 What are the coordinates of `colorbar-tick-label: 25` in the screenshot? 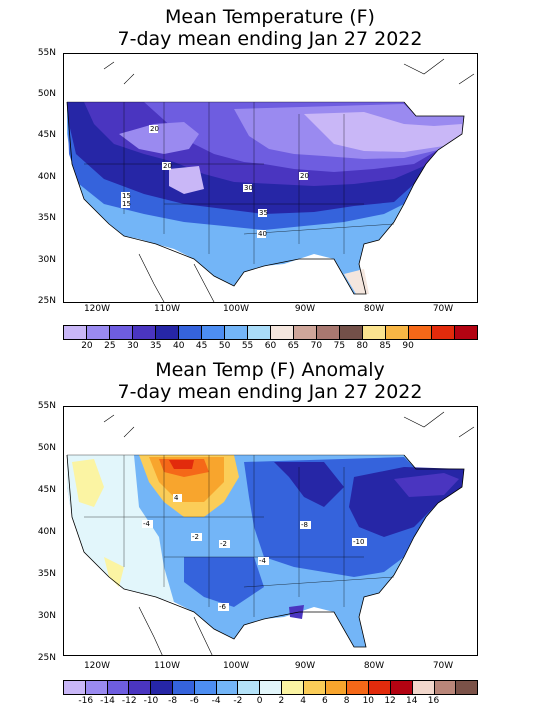 It's located at (110, 346).